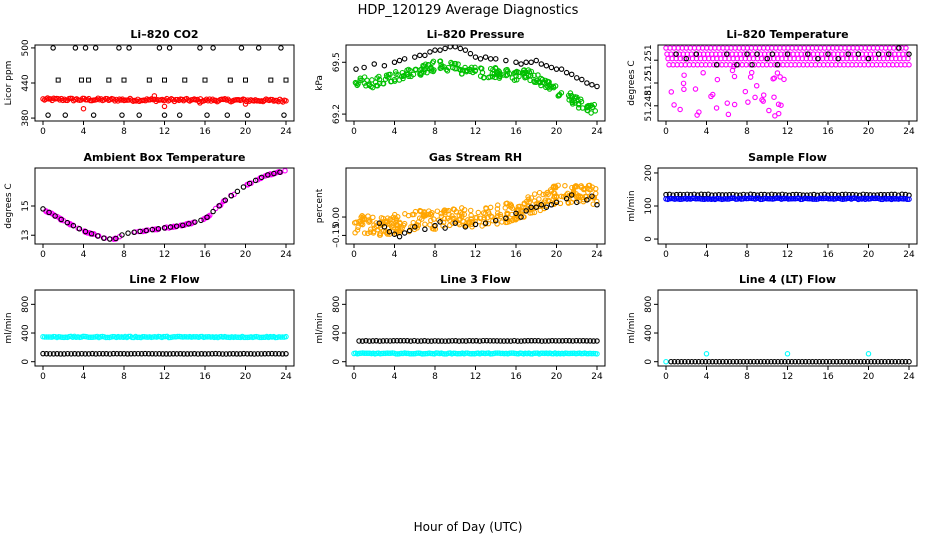  What do you see at coordinates (460, 82) in the screenshot?
I see `panel-pressure: Li–820 Pressure 0 4 8 12 16 20 24 69.2 69.5 kPa` at bounding box center [460, 82].